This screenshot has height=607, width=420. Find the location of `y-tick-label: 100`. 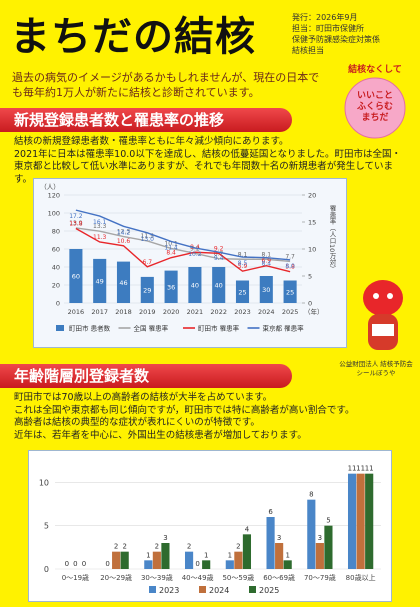

y-tick-label: 100 is located at coordinates (54, 214).